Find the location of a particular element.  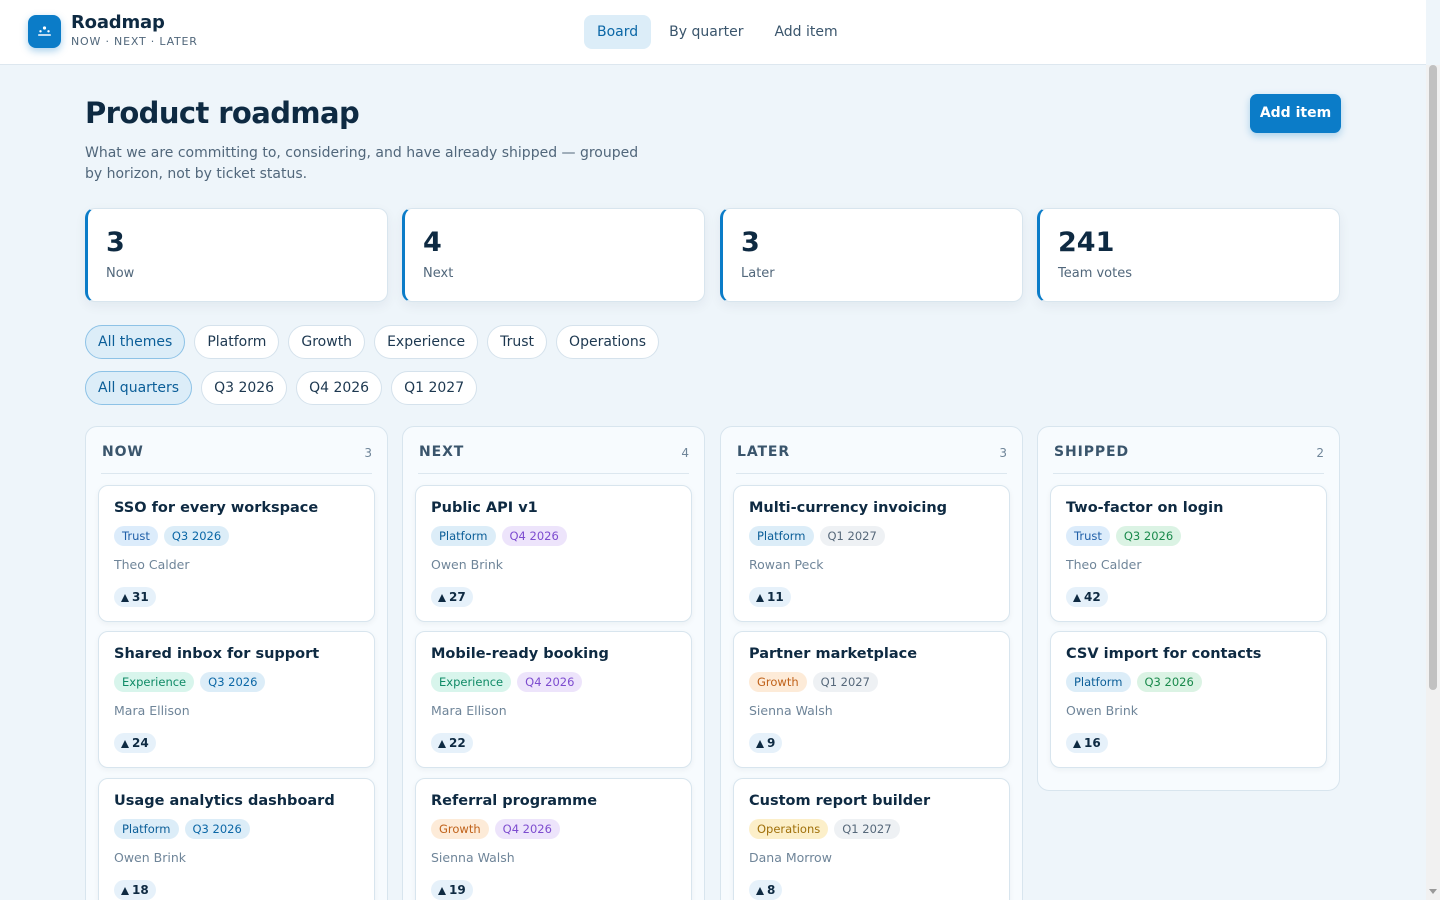

scrollbar-thumb is located at coordinates (1433, 377).